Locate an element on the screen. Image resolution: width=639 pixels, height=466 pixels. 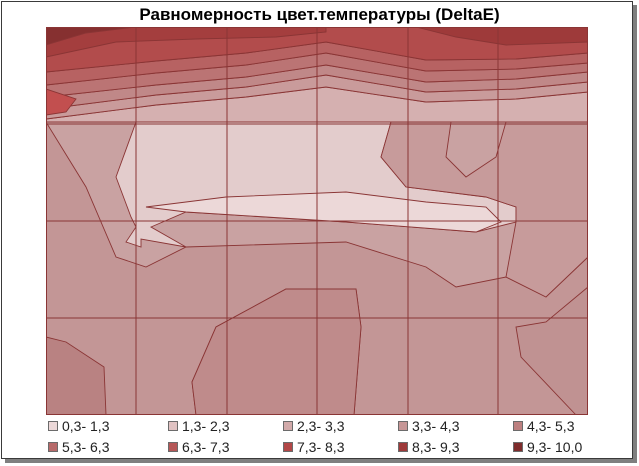
legend-item: 3,3- 4,3 is located at coordinates (428, 426).